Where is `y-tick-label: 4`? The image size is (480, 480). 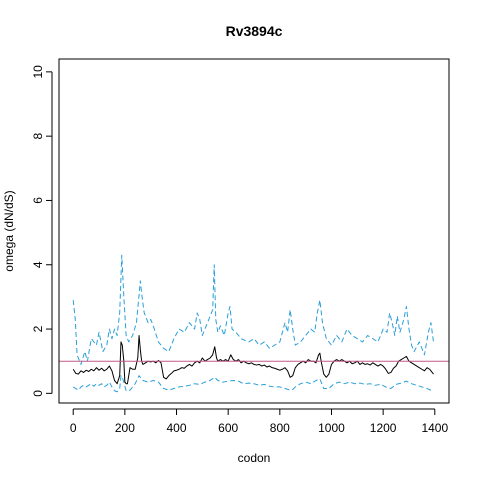 y-tick-label: 4 is located at coordinates (38, 264).